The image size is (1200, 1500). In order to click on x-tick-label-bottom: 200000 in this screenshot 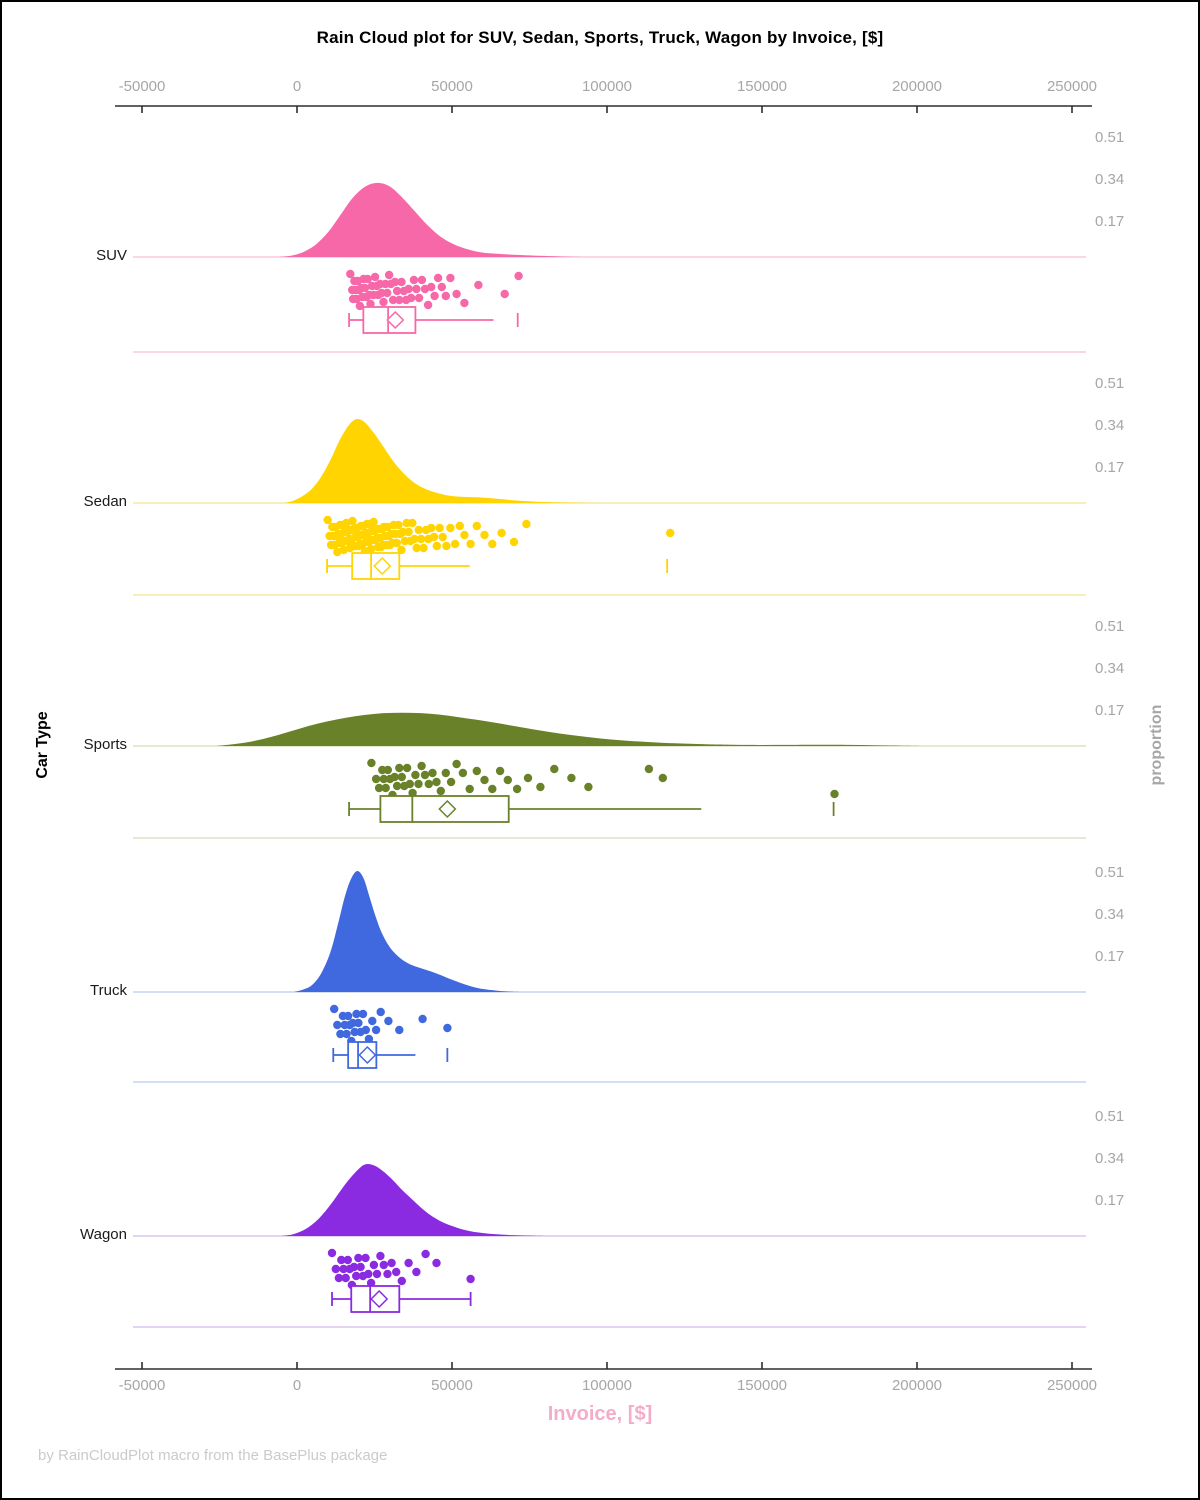, I will do `click(917, 1385)`.